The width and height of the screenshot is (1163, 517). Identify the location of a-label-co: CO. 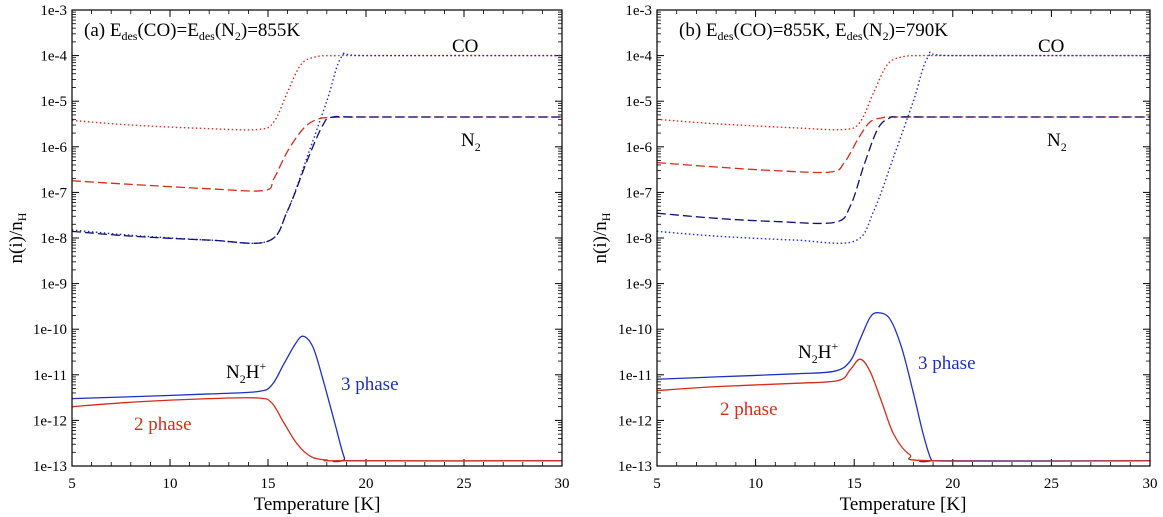
(465, 46).